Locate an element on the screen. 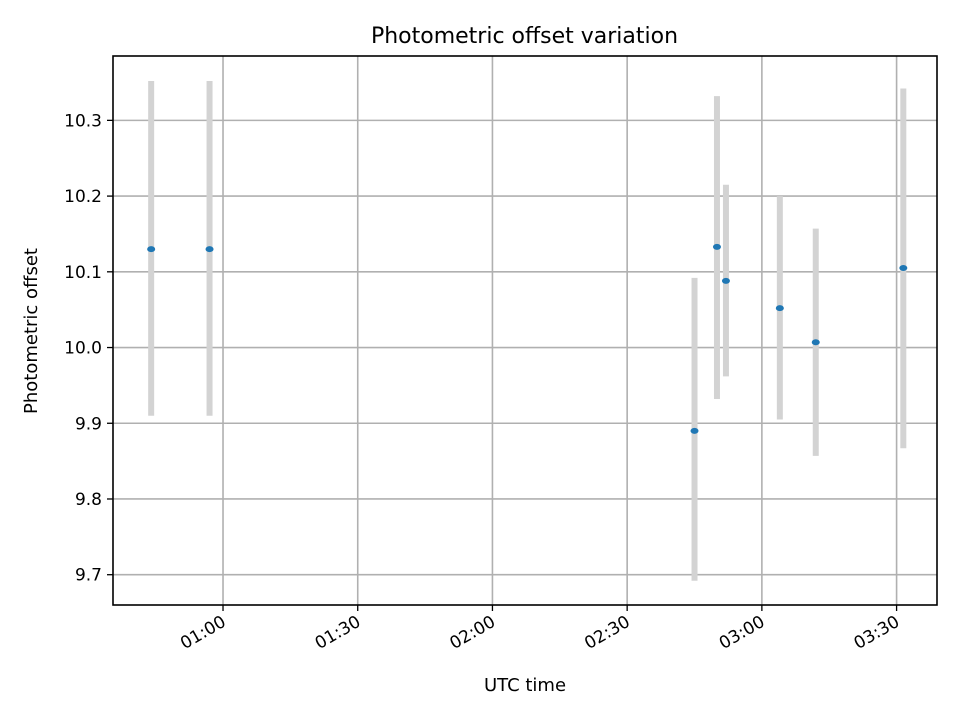 Image resolution: width=960 pixels, height=720 pixels. y-tick-label: 9.9 is located at coordinates (88, 424).